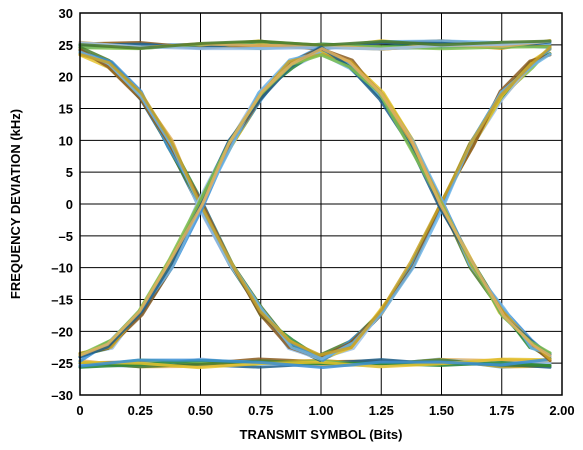 Image resolution: width=583 pixels, height=450 pixels. What do you see at coordinates (62, 300) in the screenshot?
I see `y-tick-label: –15` at bounding box center [62, 300].